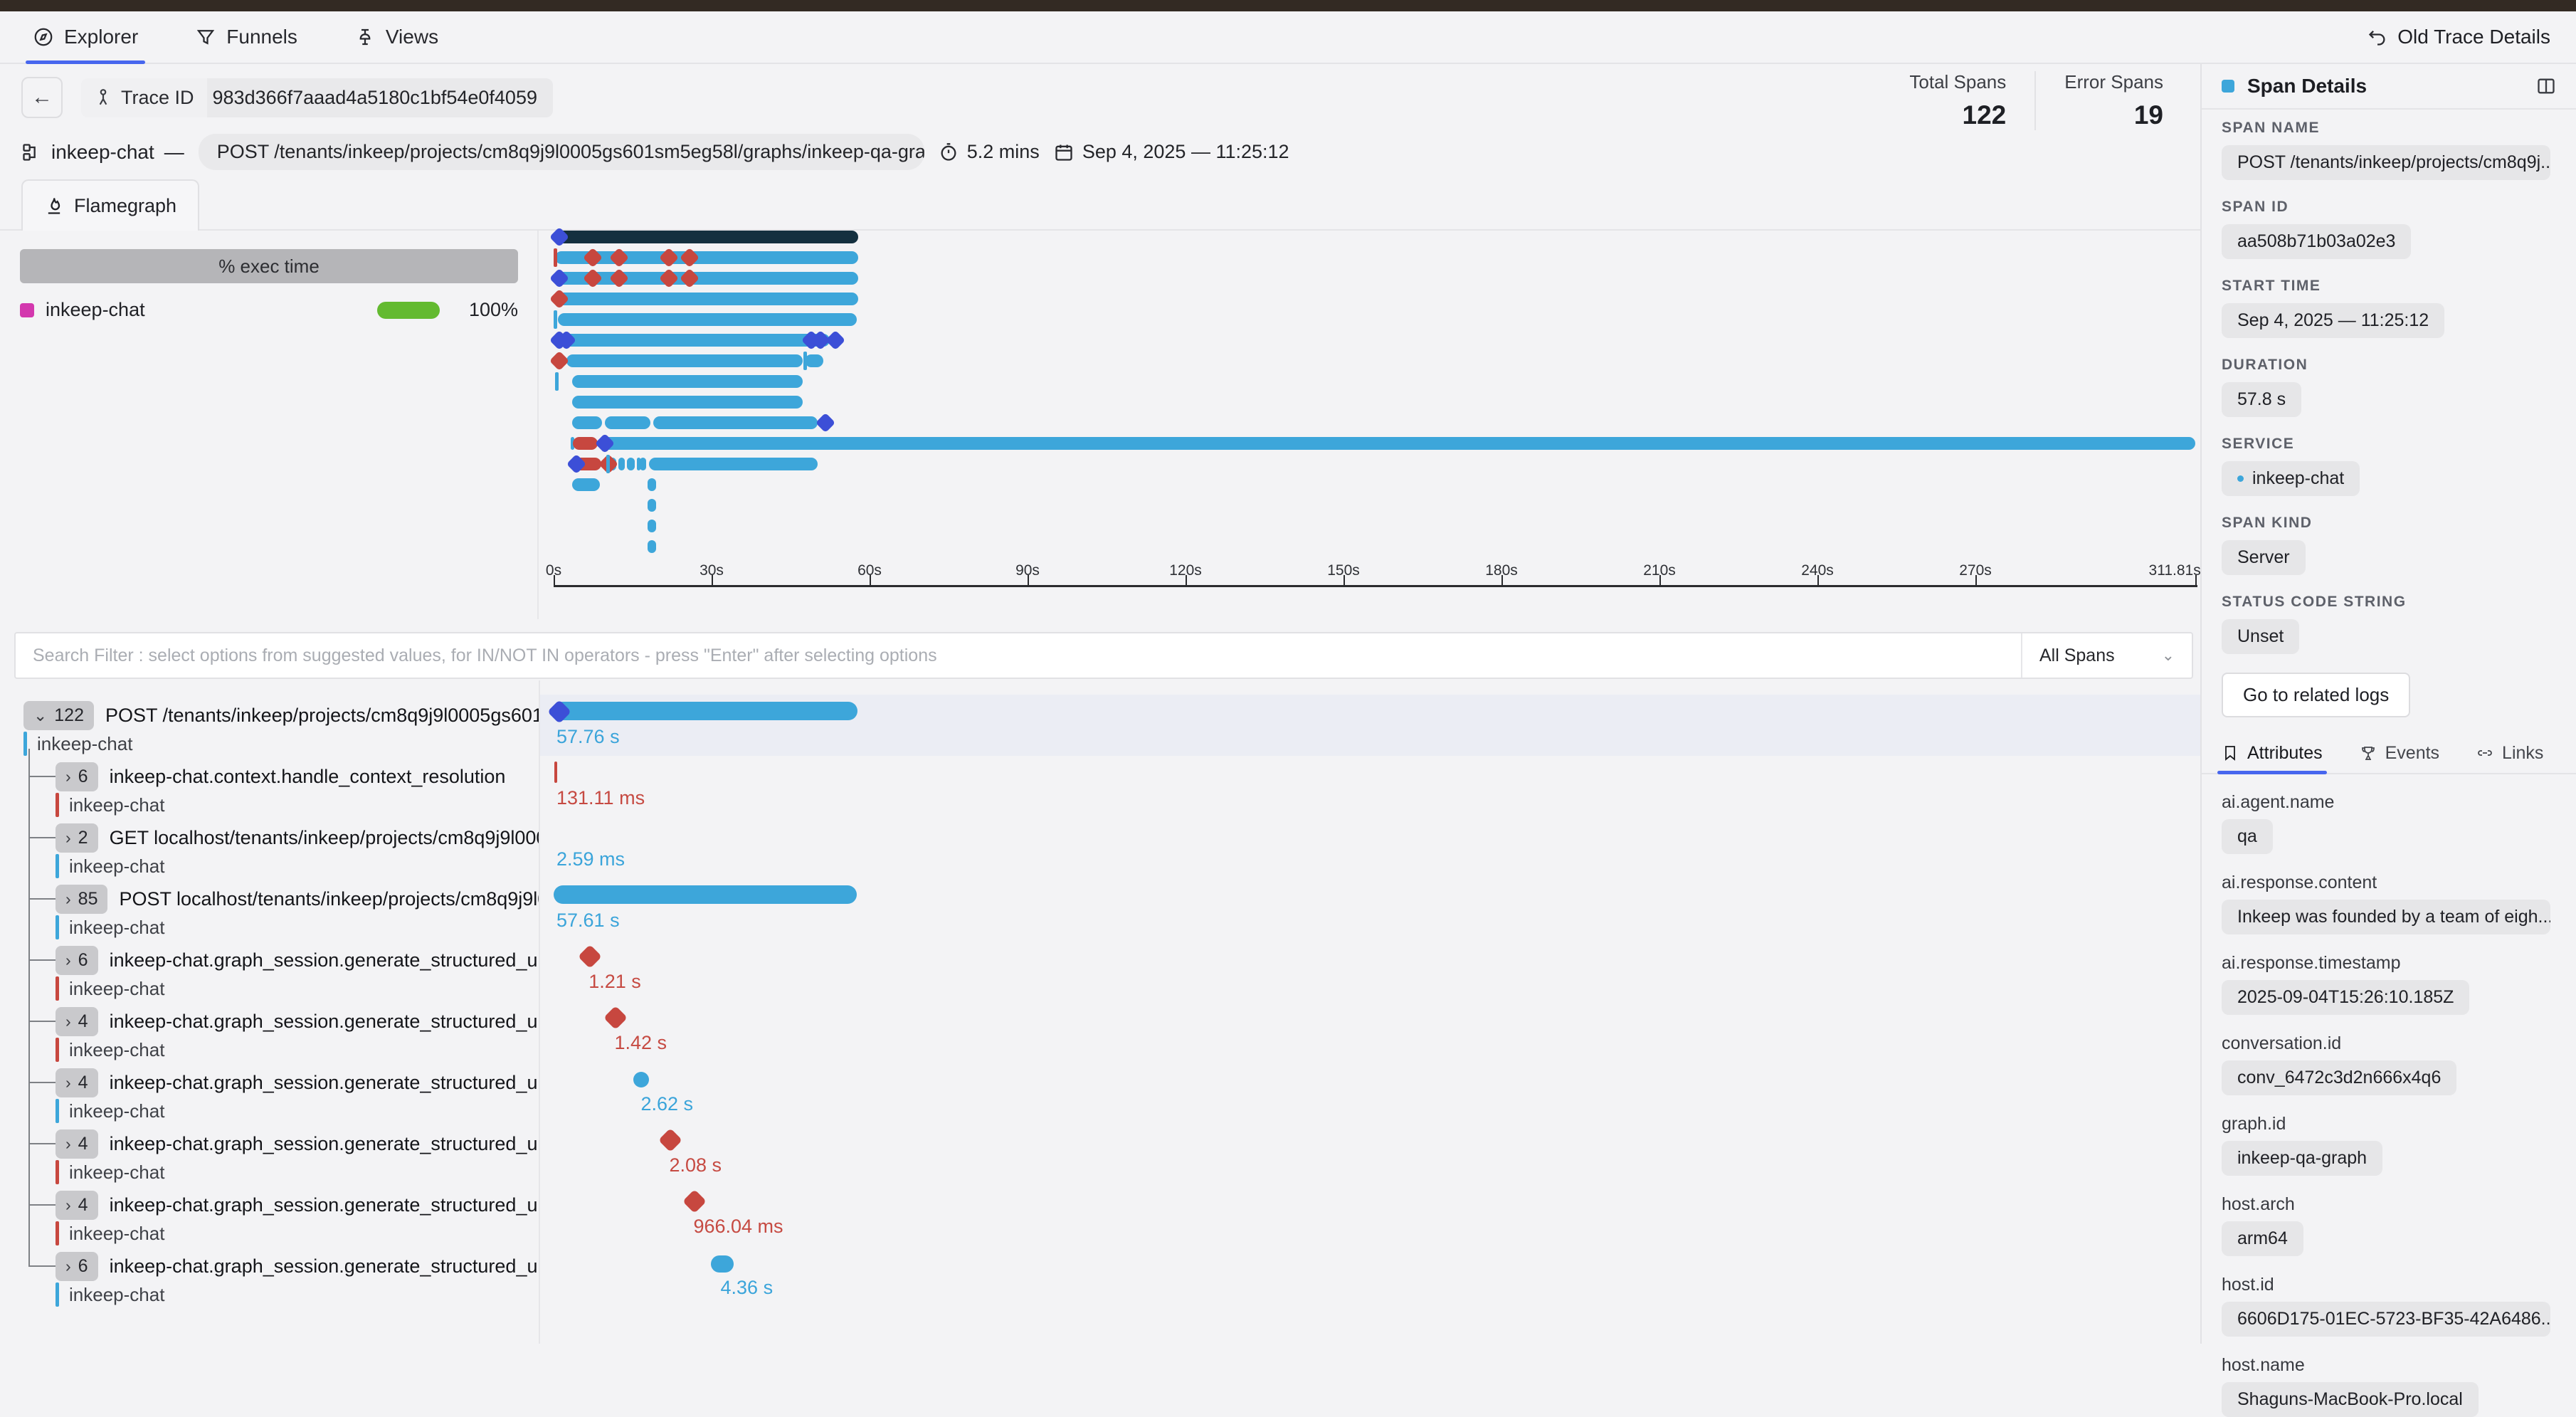 The image size is (2576, 1417). Describe the element at coordinates (2459, 37) in the screenshot. I see `old-trace-details-link: Old Trace Details` at that location.